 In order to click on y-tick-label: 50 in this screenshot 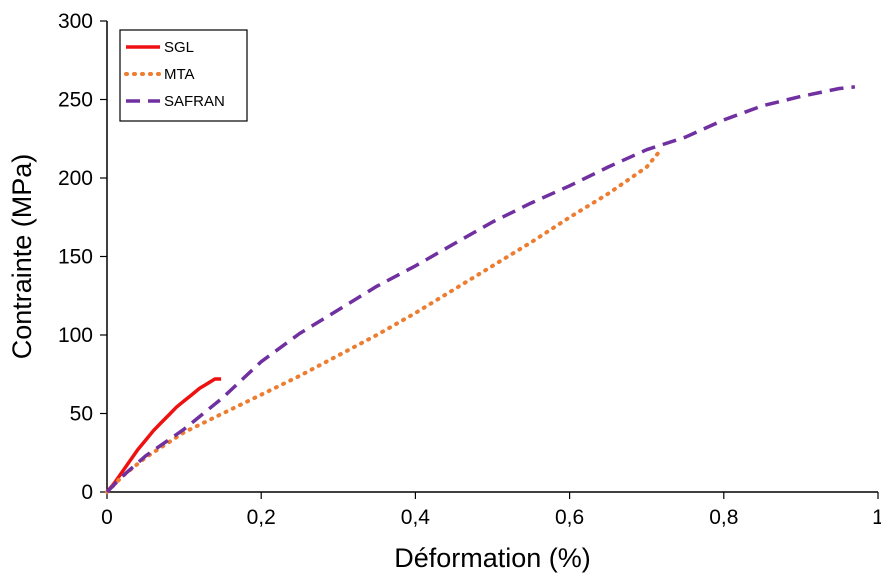, I will do `click(81, 414)`.